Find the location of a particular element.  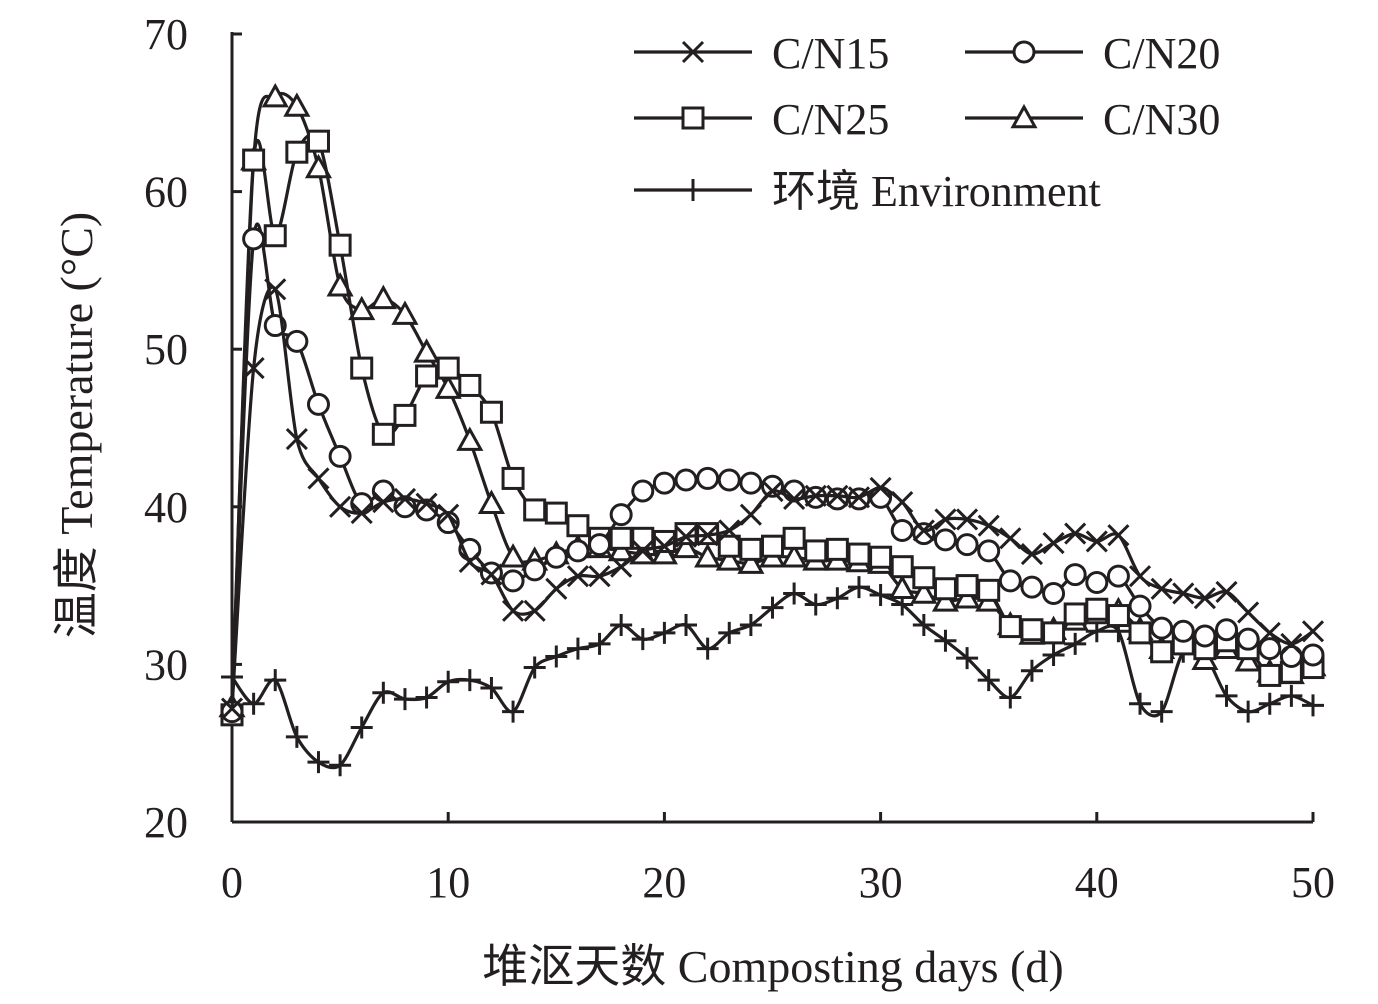

legend-label: 环境 Environment is located at coordinates (936, 191).